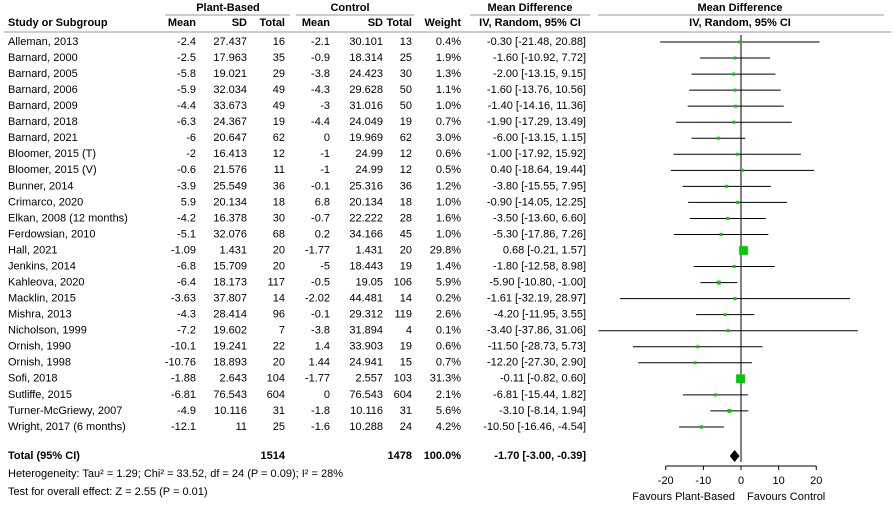 Image resolution: width=895 pixels, height=512 pixels. What do you see at coordinates (539, 58) in the screenshot?
I see `ci-label: -1.60 [-10.92, 7.72]` at bounding box center [539, 58].